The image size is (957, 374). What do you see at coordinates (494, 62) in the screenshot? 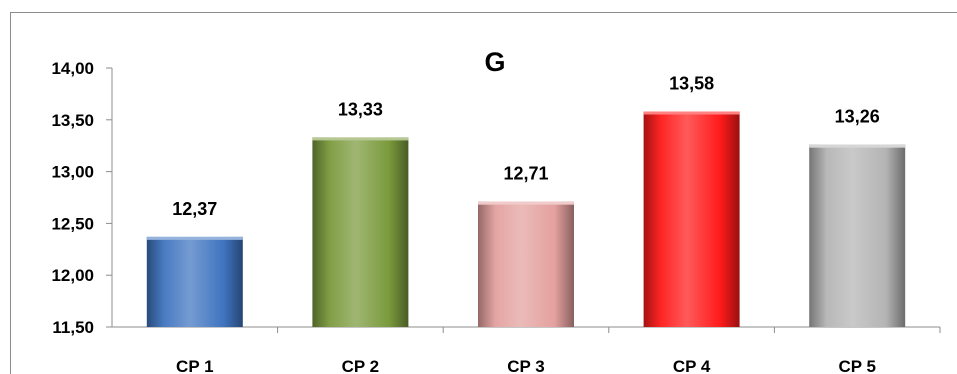
I see `chart-title: G` at bounding box center [494, 62].